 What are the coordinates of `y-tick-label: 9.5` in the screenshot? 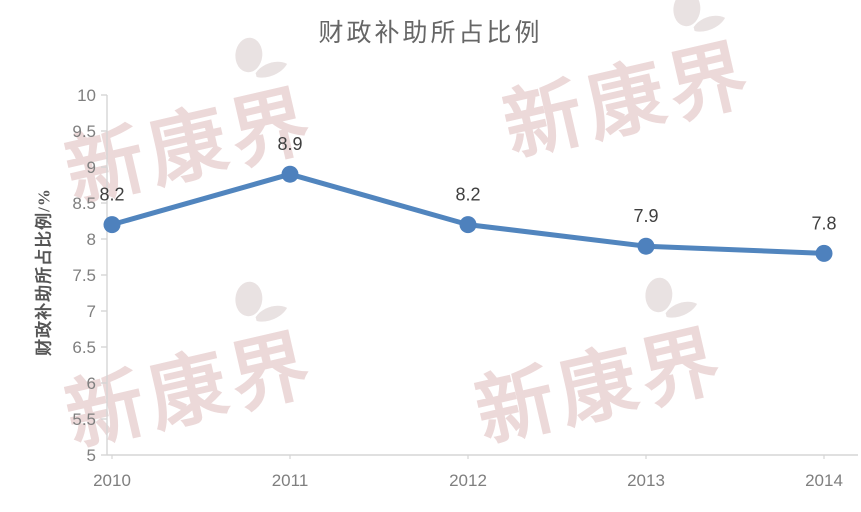 It's located at (84, 131).